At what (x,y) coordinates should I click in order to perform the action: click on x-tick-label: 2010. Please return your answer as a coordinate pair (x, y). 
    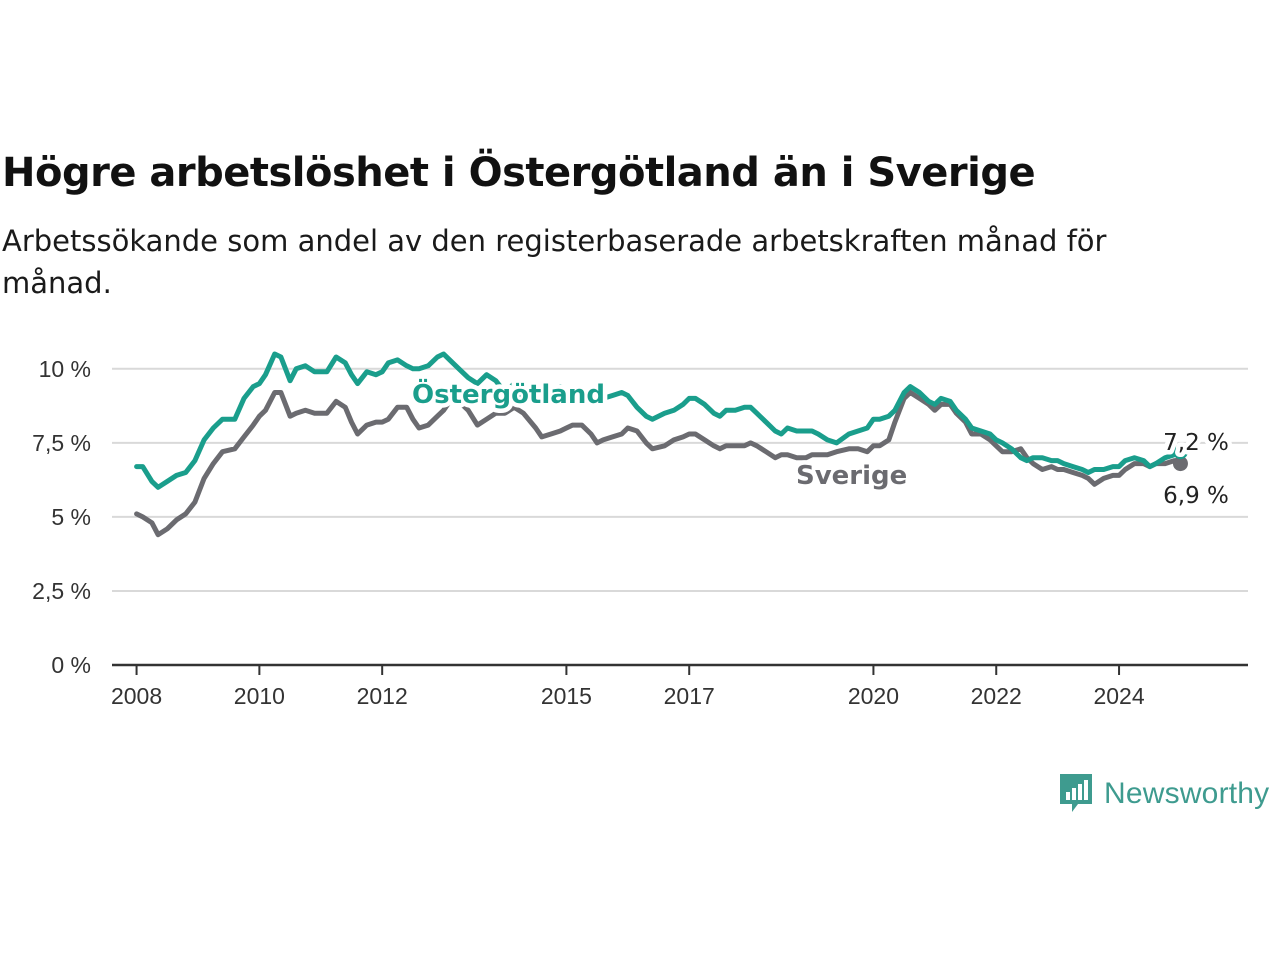
    Looking at the image, I should click on (259, 696).